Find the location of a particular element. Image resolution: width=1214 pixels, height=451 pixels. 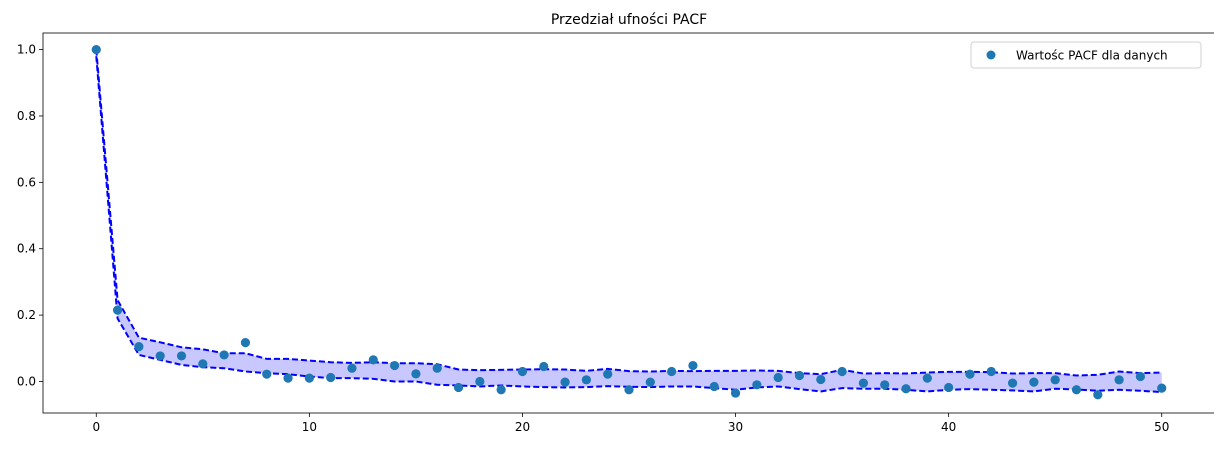

x-tick-label: 50 is located at coordinates (1161, 427).